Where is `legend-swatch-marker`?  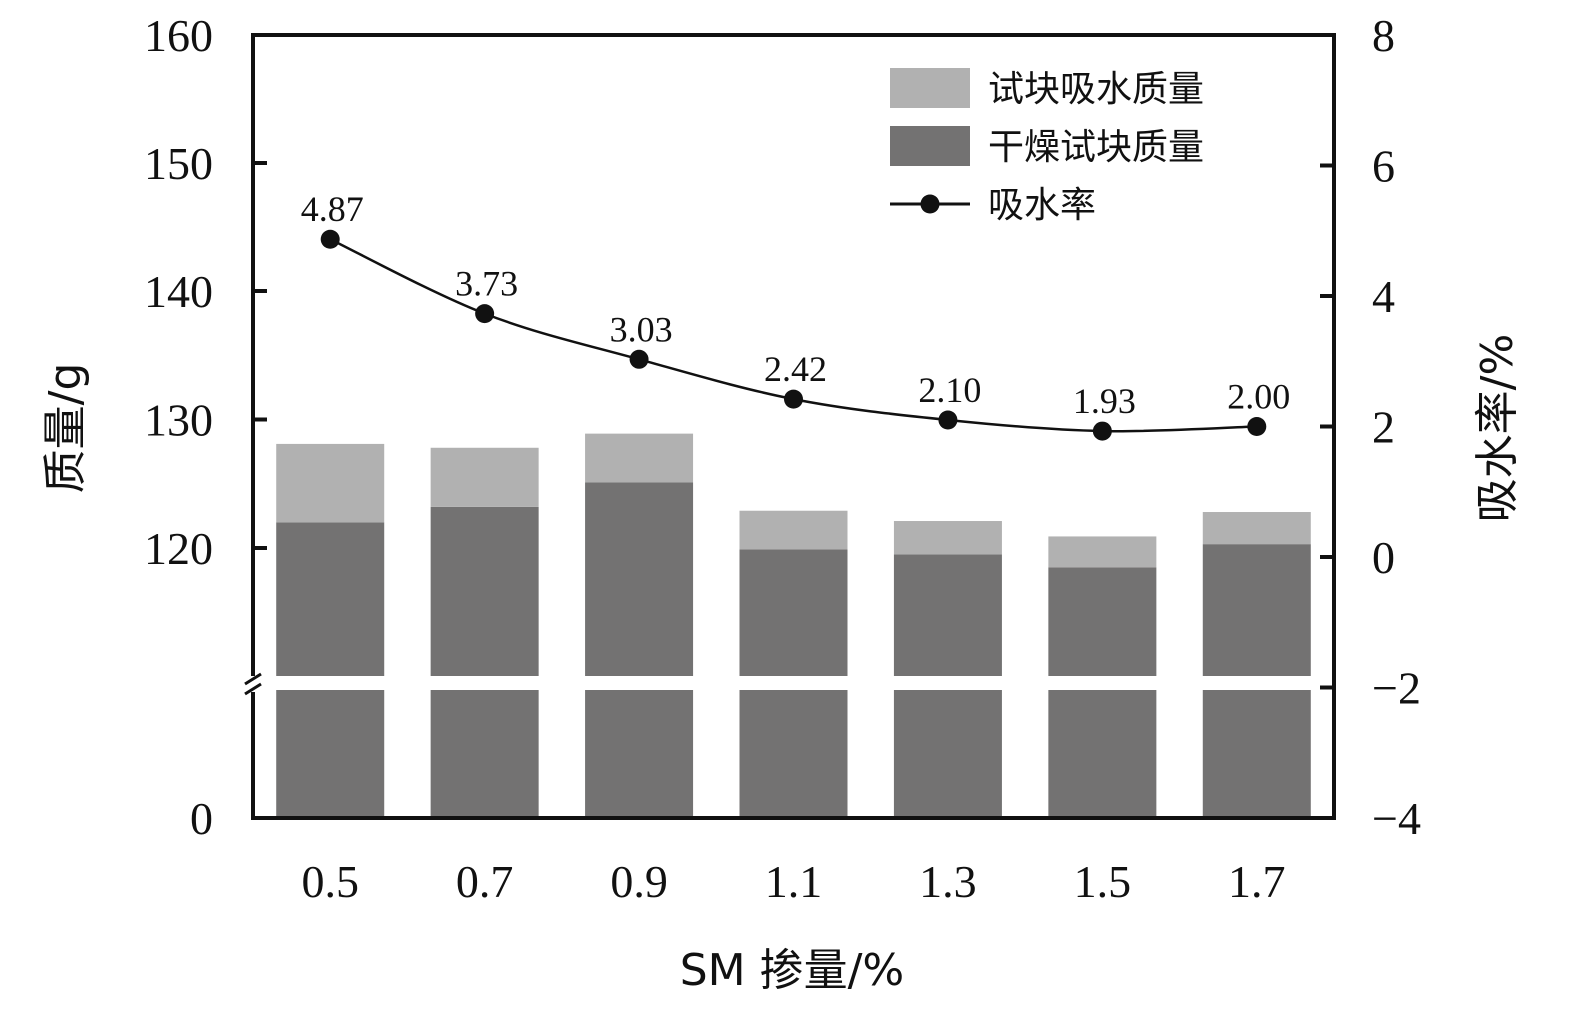 legend-swatch-marker is located at coordinates (930, 204).